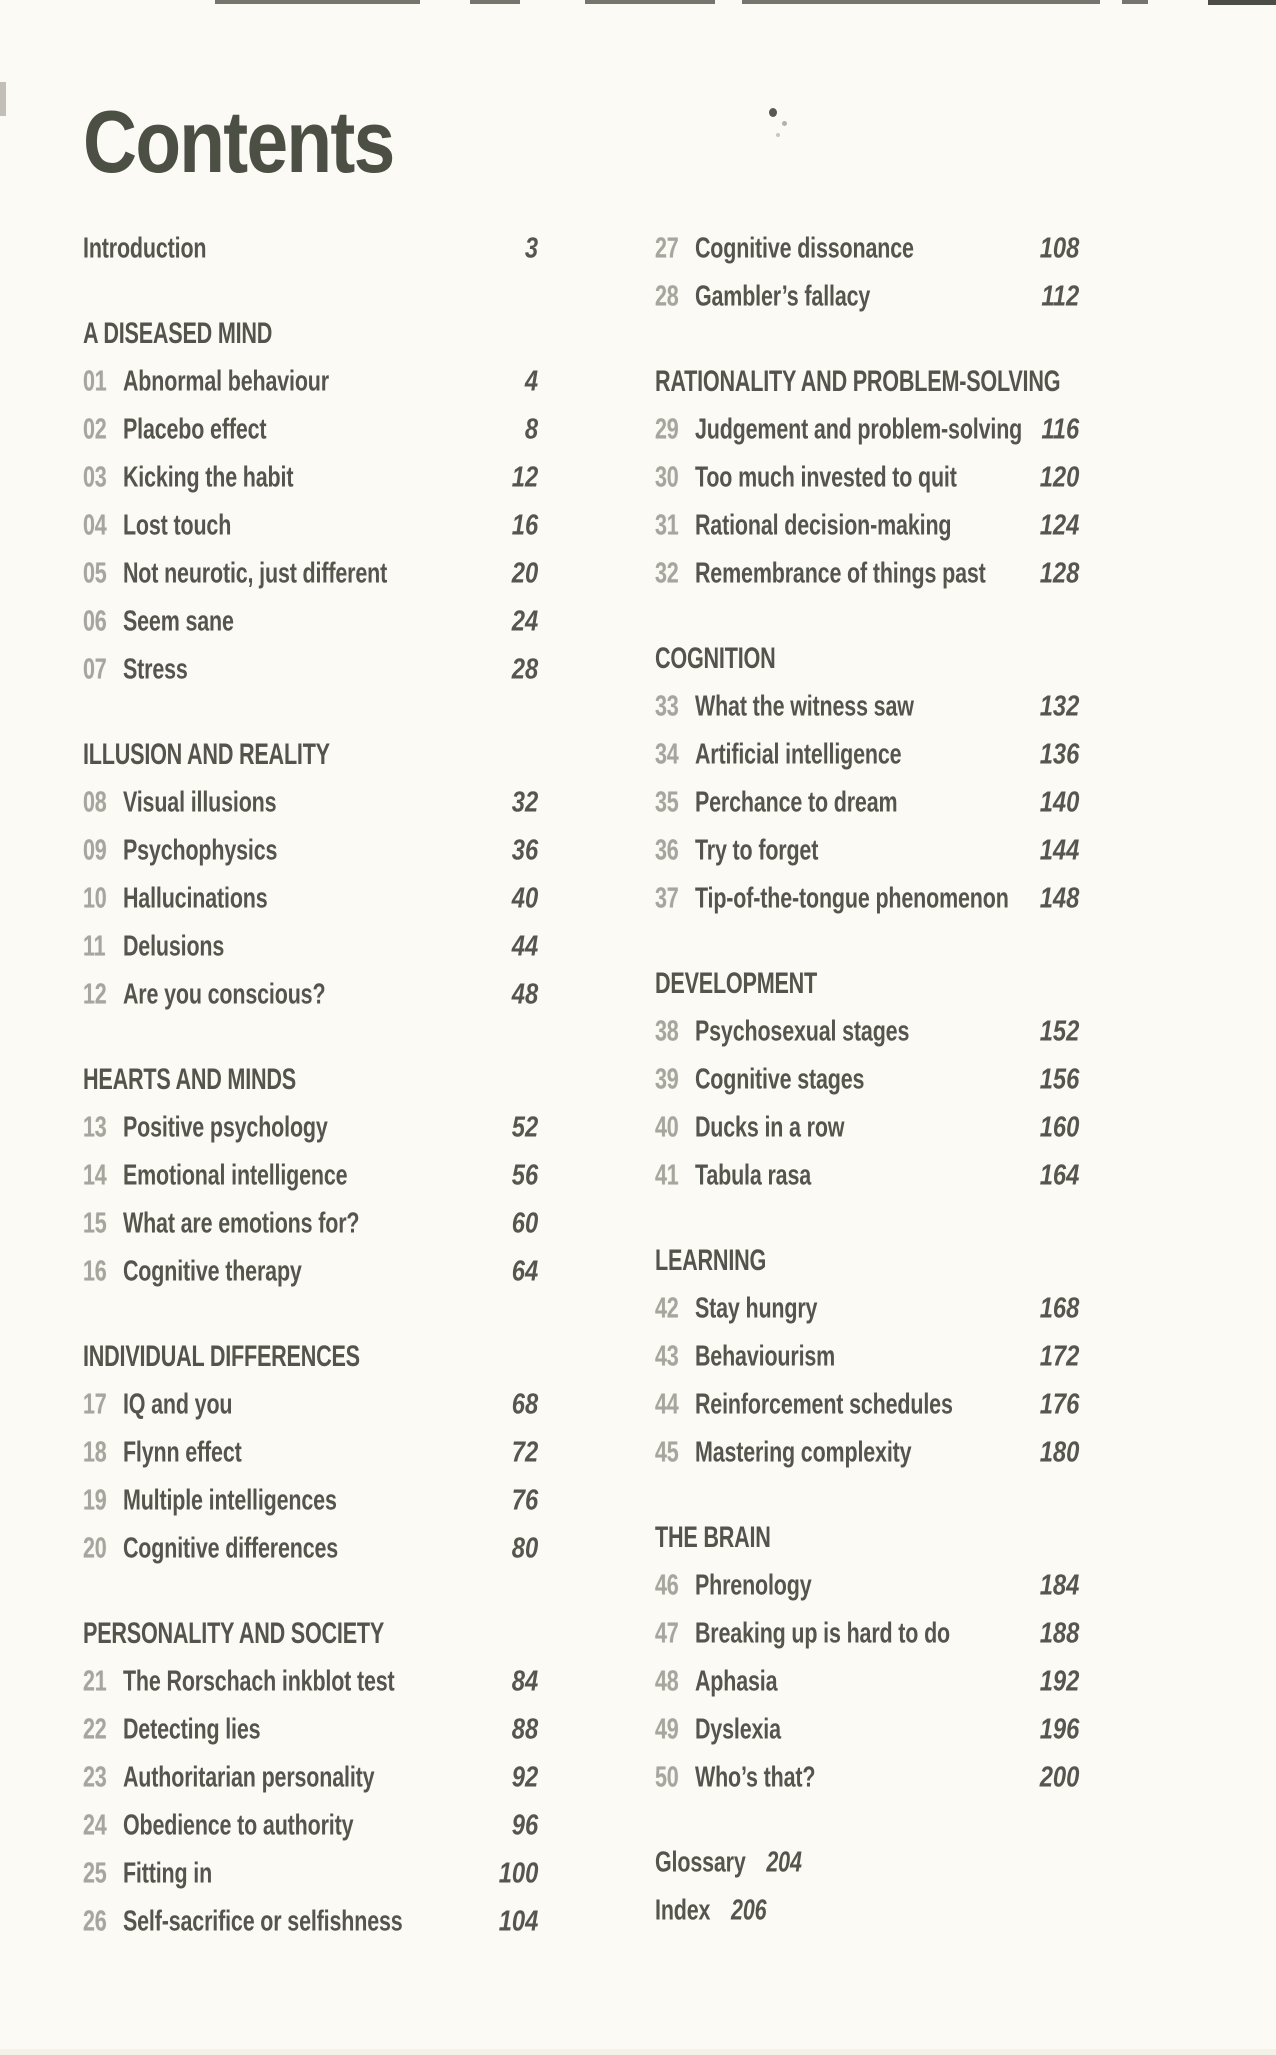  Describe the element at coordinates (95, 1500) in the screenshot. I see `chapter-number: 19` at that location.